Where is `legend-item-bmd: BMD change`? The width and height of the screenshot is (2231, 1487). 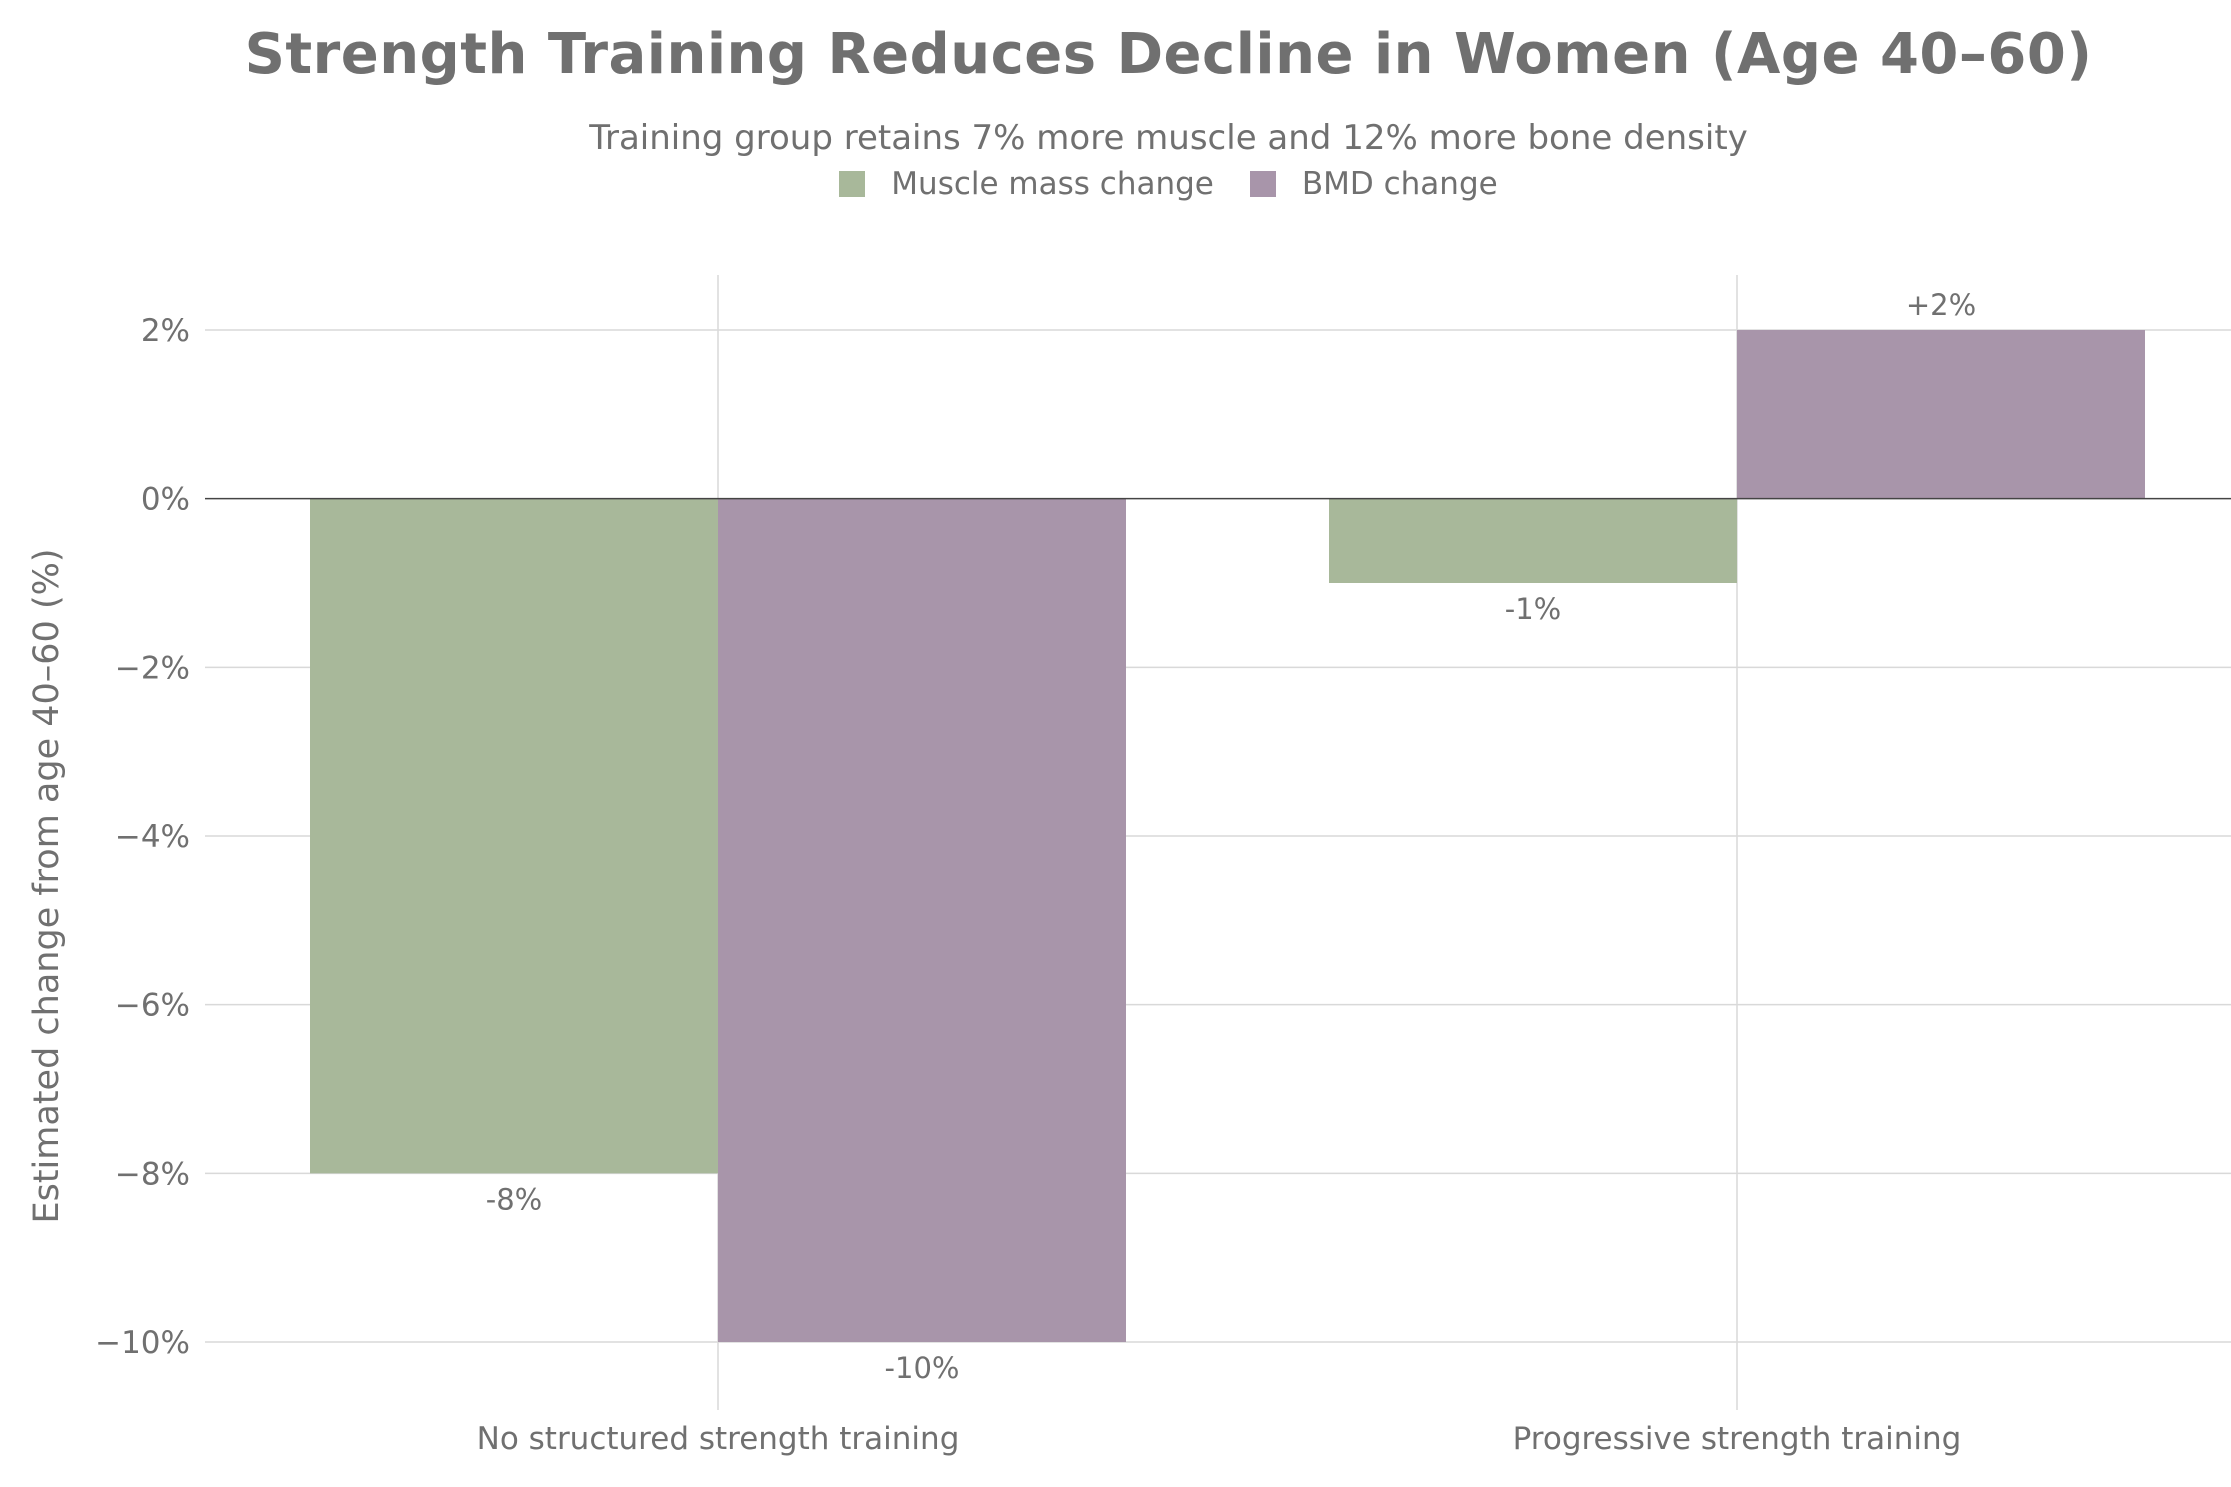 legend-item-bmd: BMD change is located at coordinates (1373, 184).